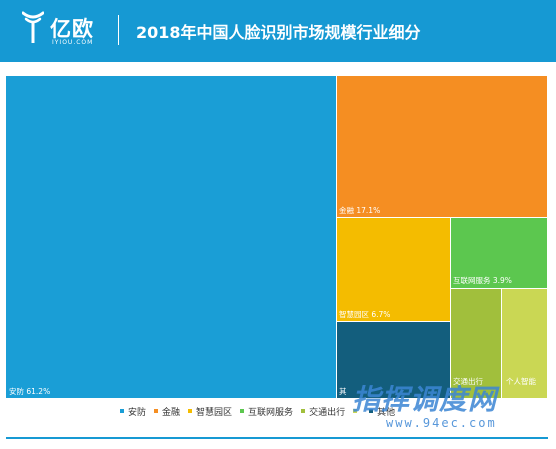 The image size is (556, 449). What do you see at coordinates (277, 438) in the screenshot?
I see `bottom-rule` at bounding box center [277, 438].